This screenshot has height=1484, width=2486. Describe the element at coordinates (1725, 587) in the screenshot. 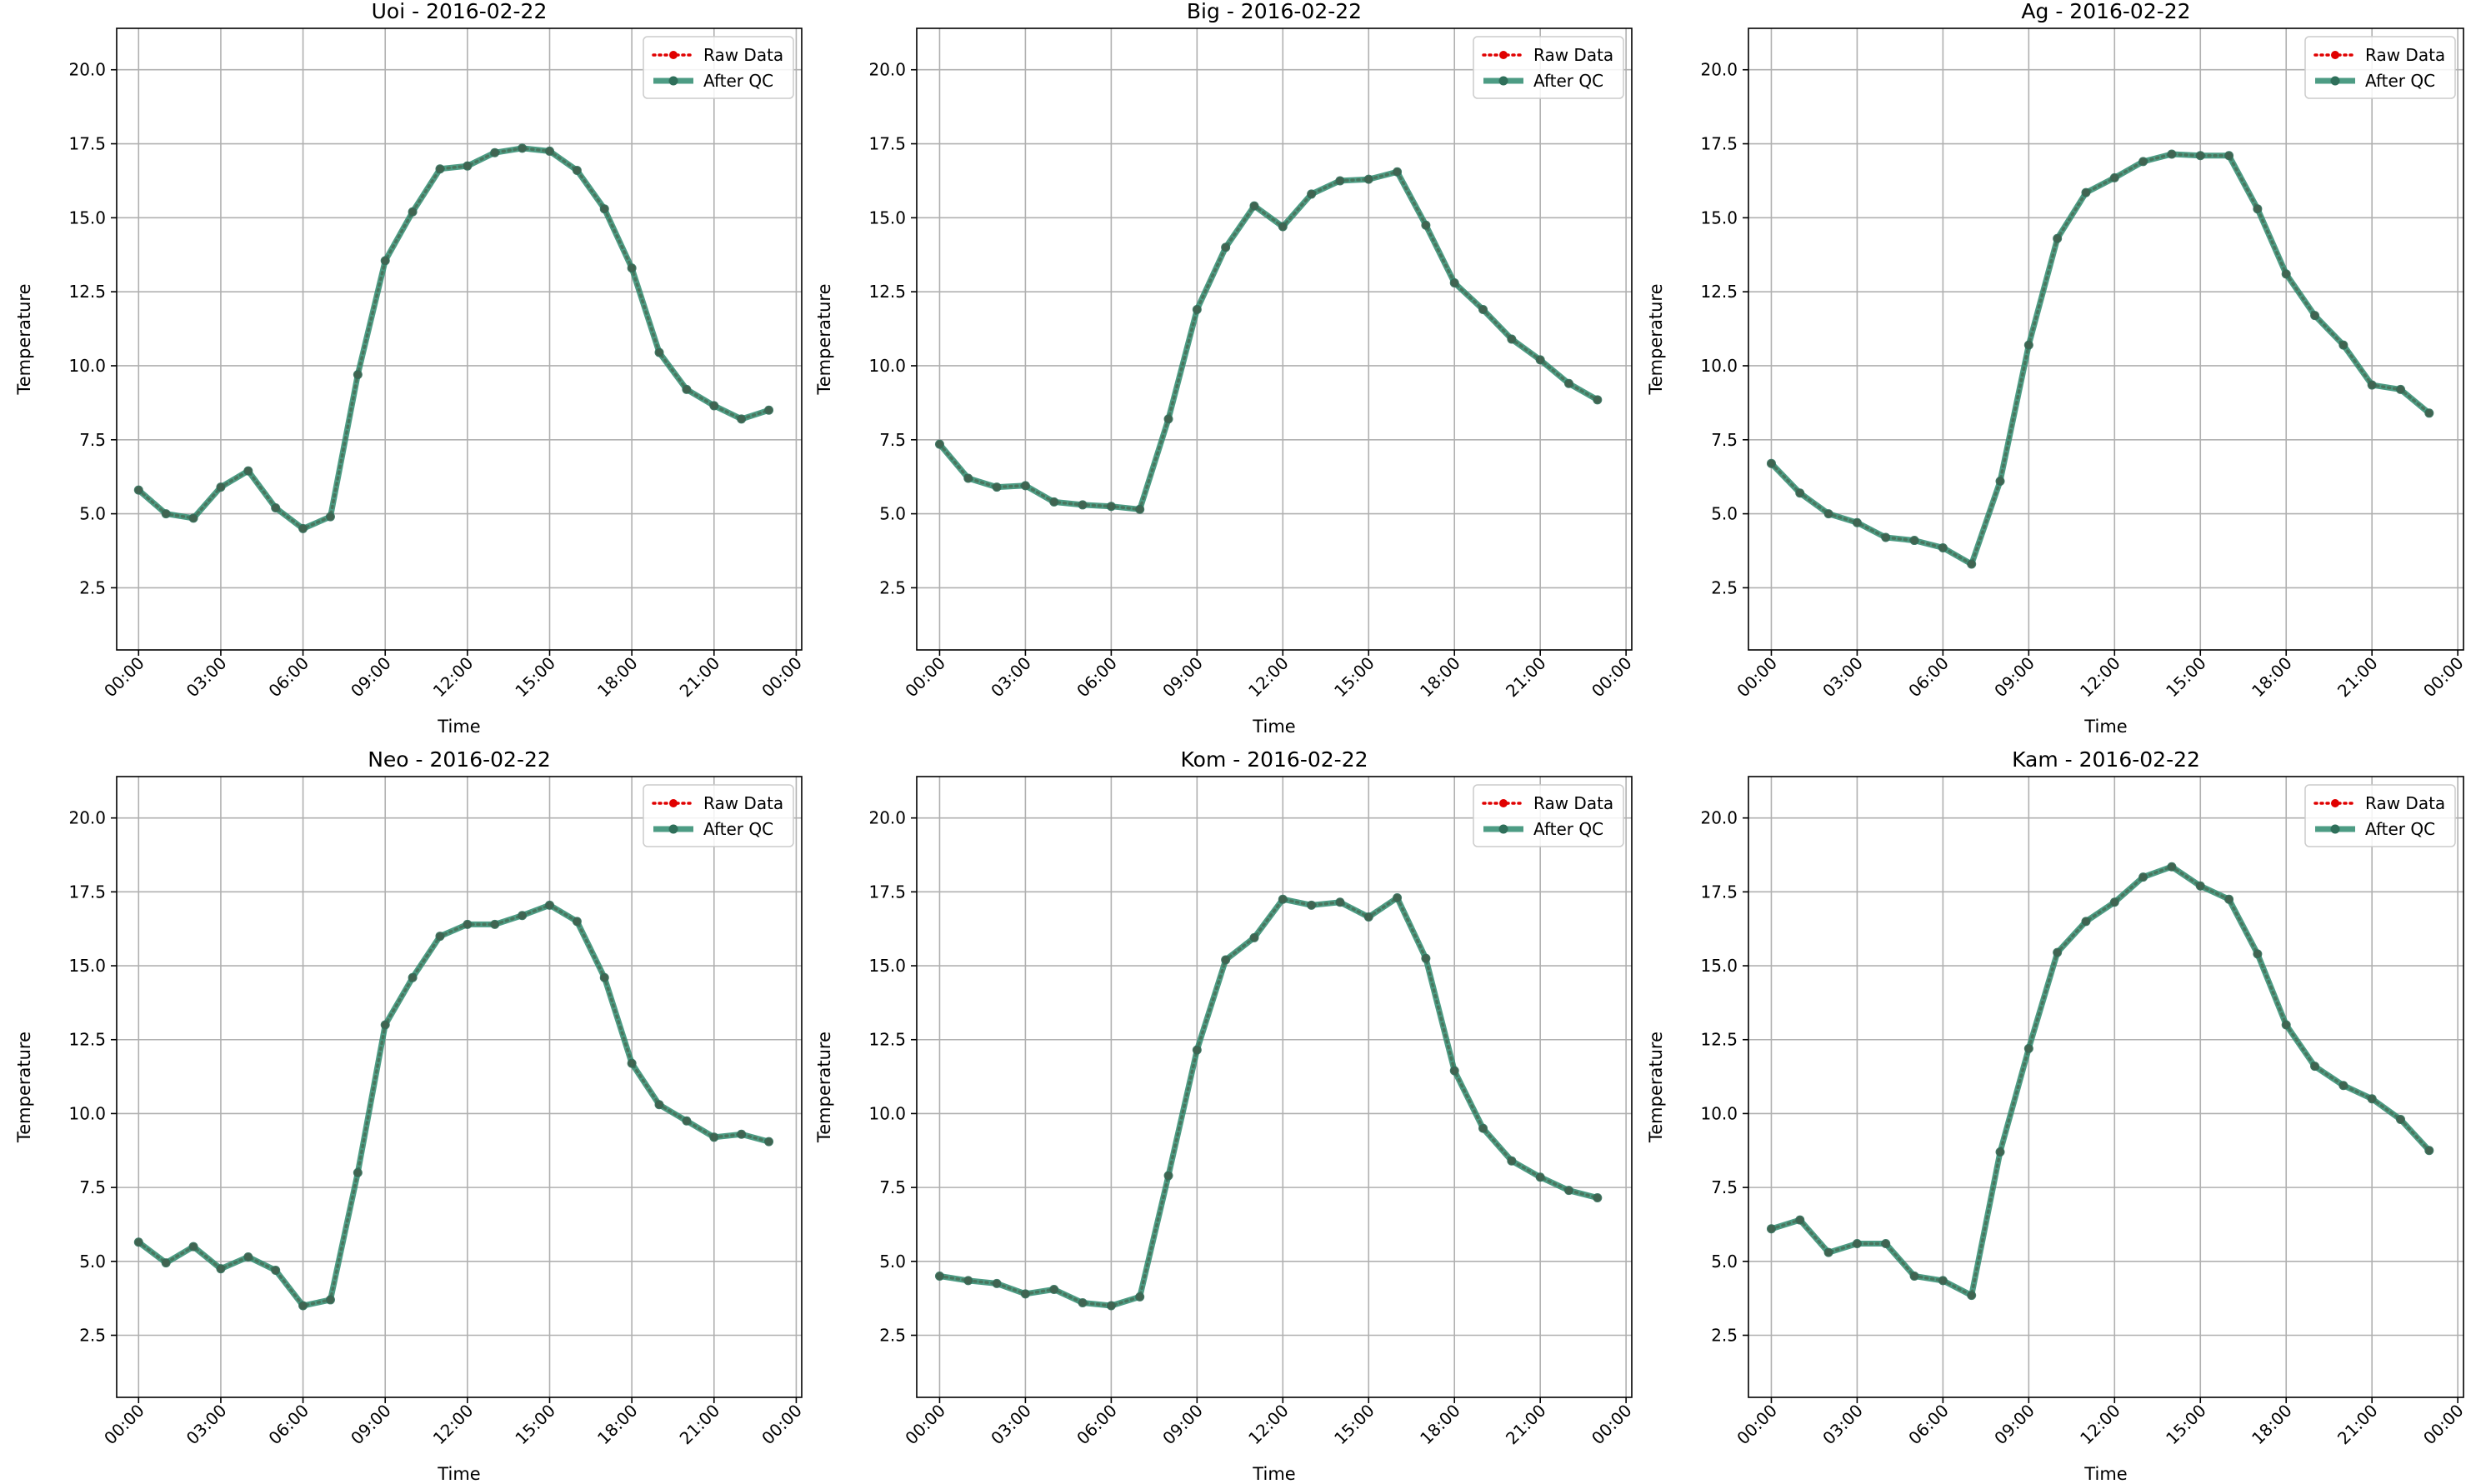

I see `y-tick-label: 2.5` at that location.